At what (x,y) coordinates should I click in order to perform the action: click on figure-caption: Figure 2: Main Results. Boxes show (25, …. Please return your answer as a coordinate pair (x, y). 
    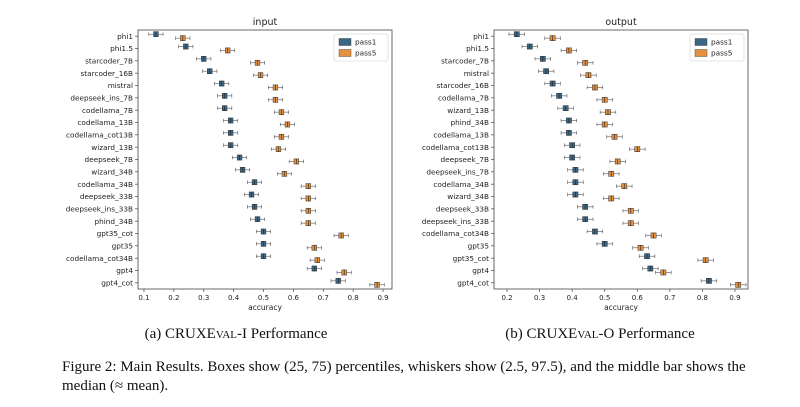
    Looking at the image, I should click on (404, 376).